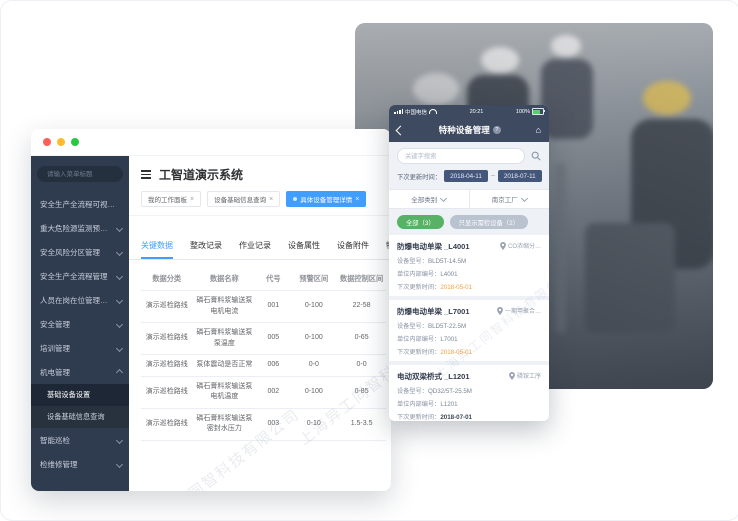 The image size is (738, 521). I want to click on sidebar-item-maintenance: 检维修管理, so click(80, 464).